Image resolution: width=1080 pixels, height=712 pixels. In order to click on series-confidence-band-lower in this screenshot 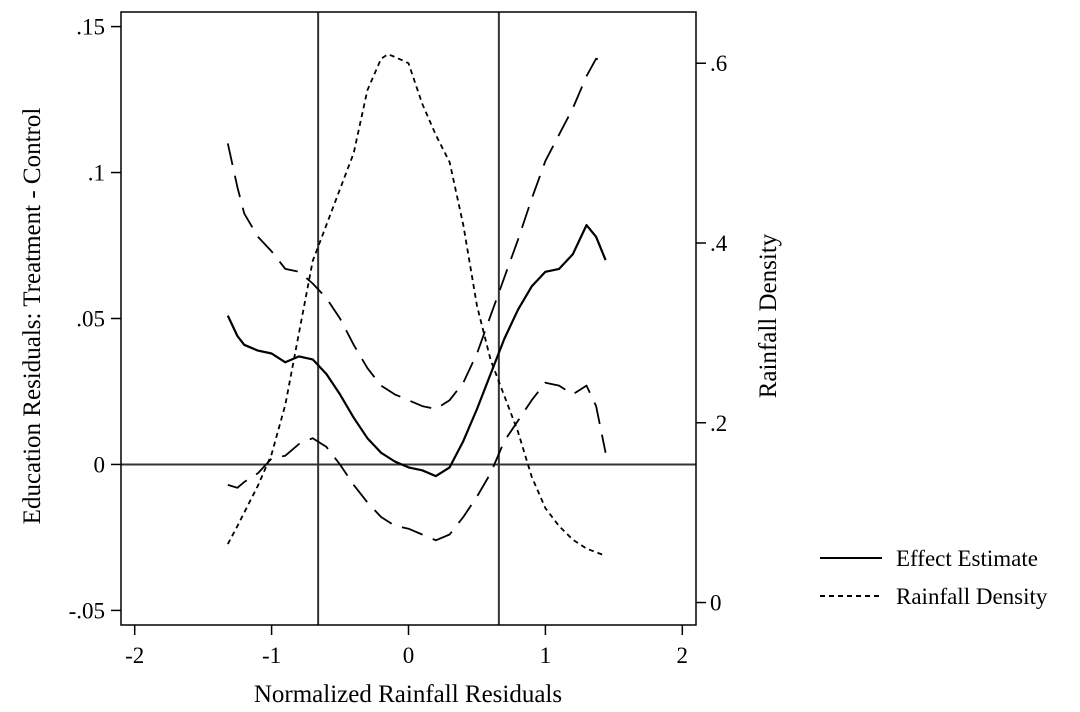, I will do `click(417, 461)`.